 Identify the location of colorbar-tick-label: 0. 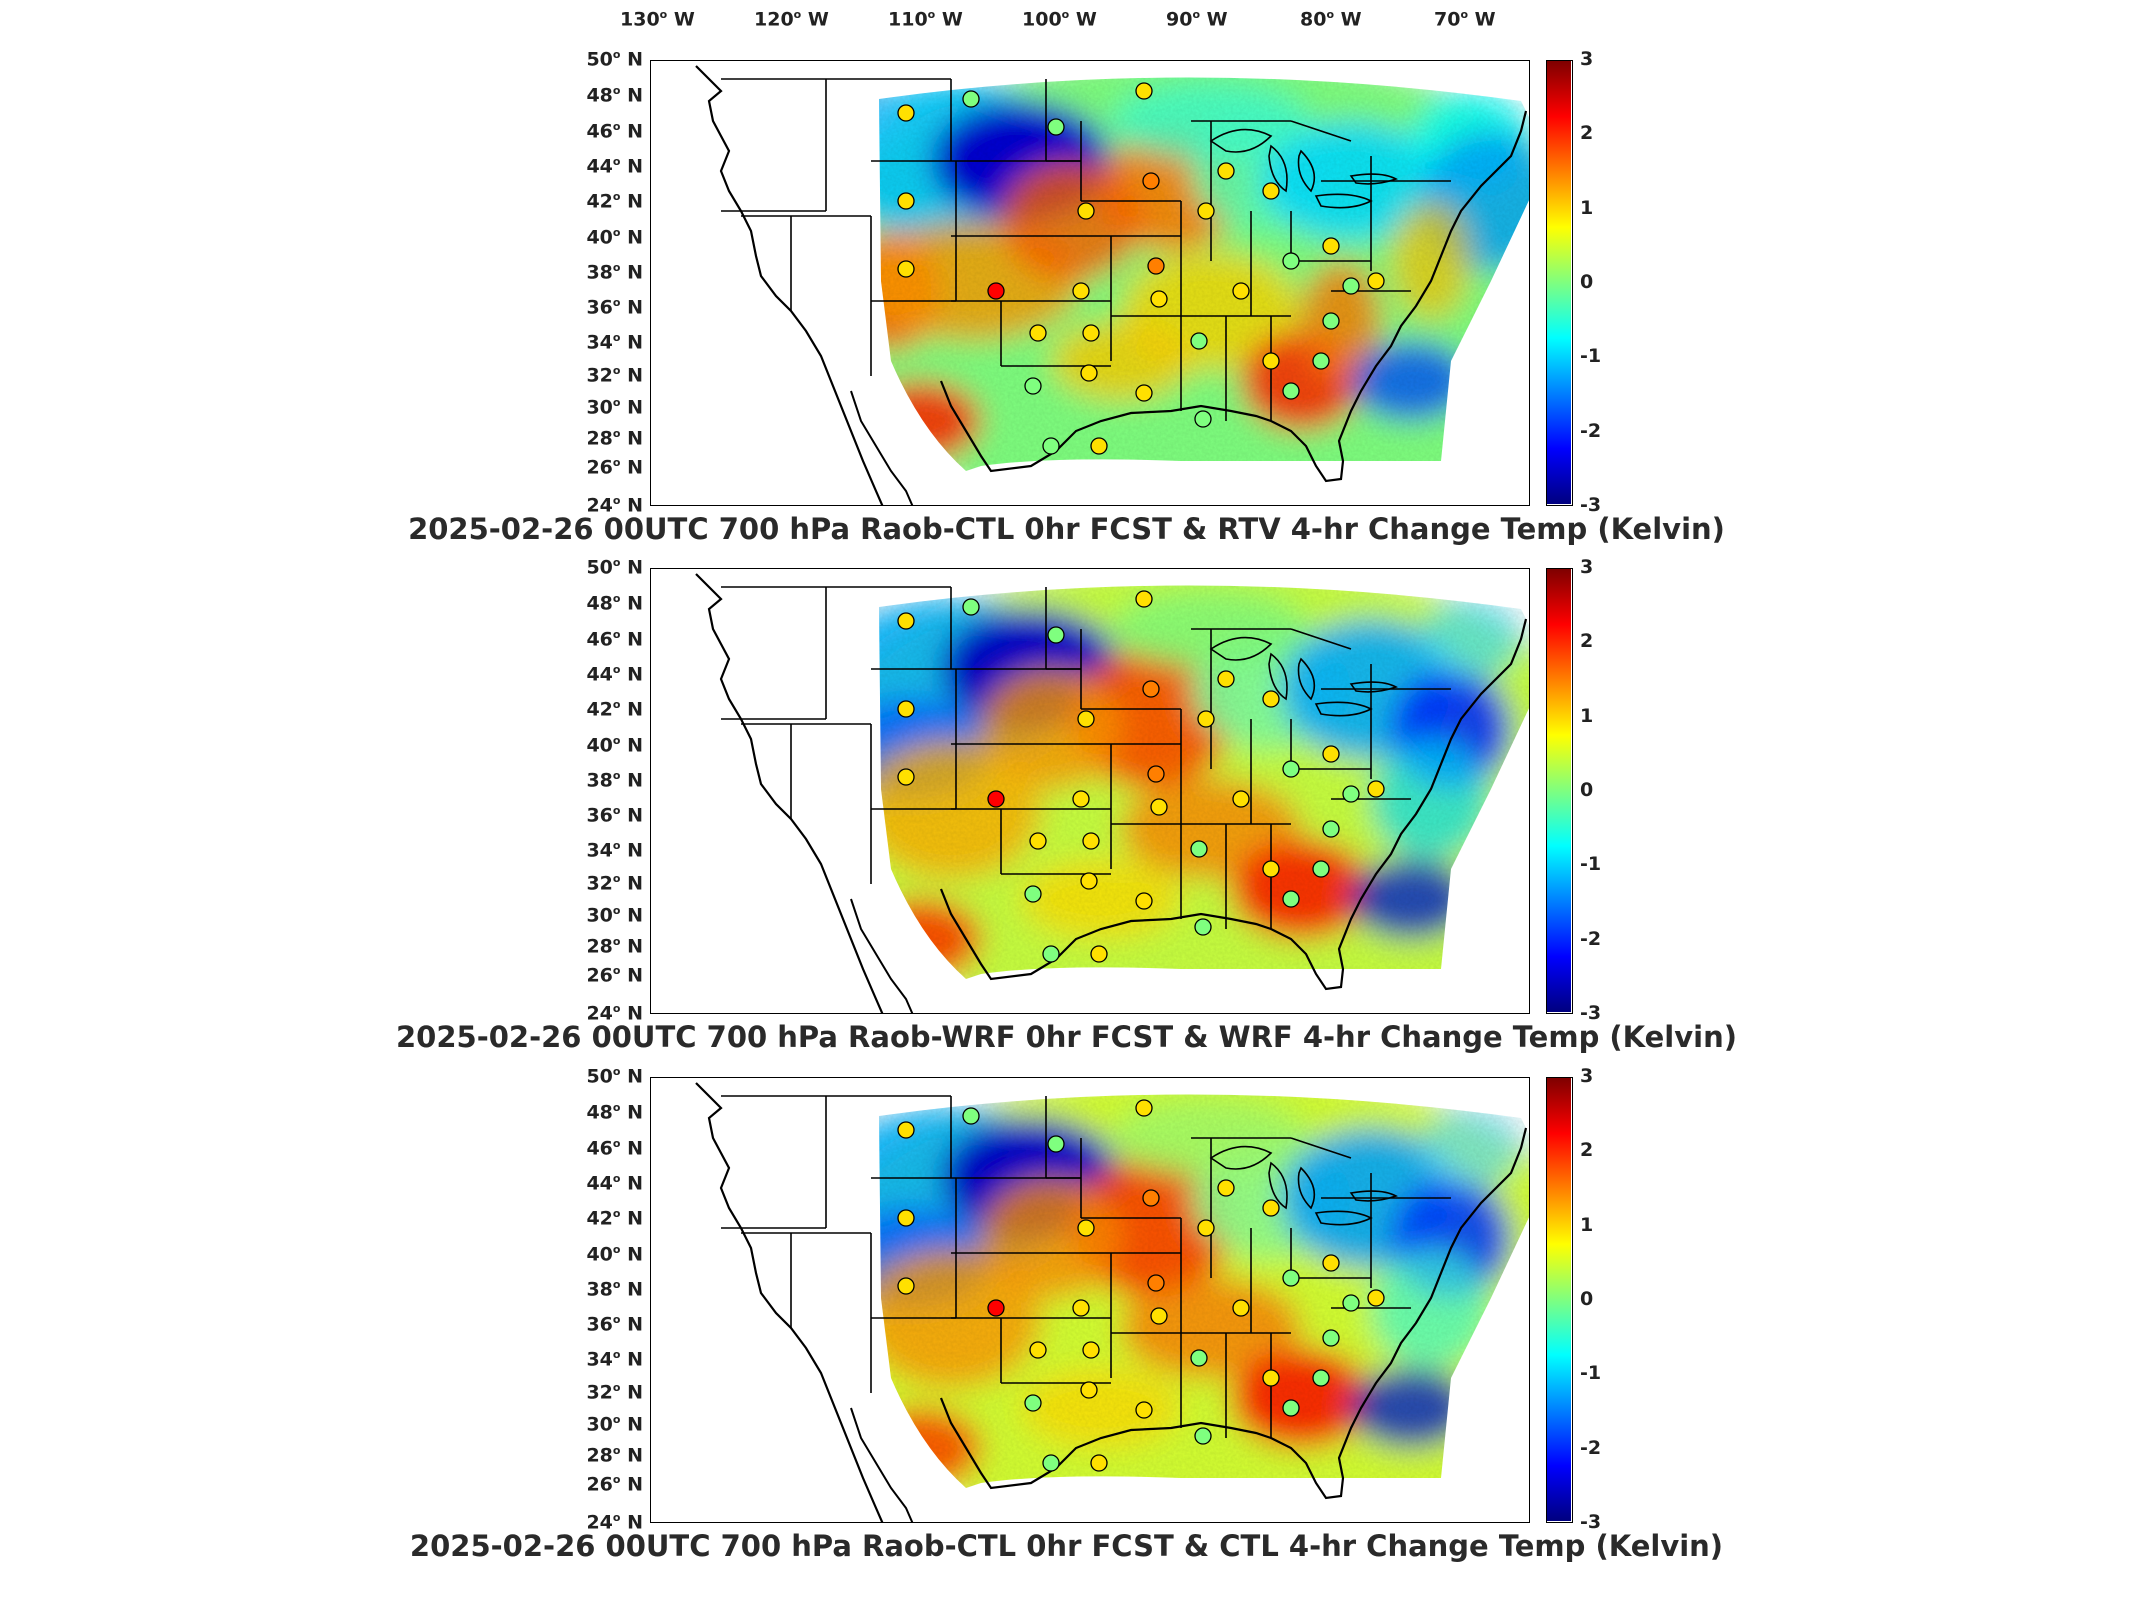
(1587, 1299).